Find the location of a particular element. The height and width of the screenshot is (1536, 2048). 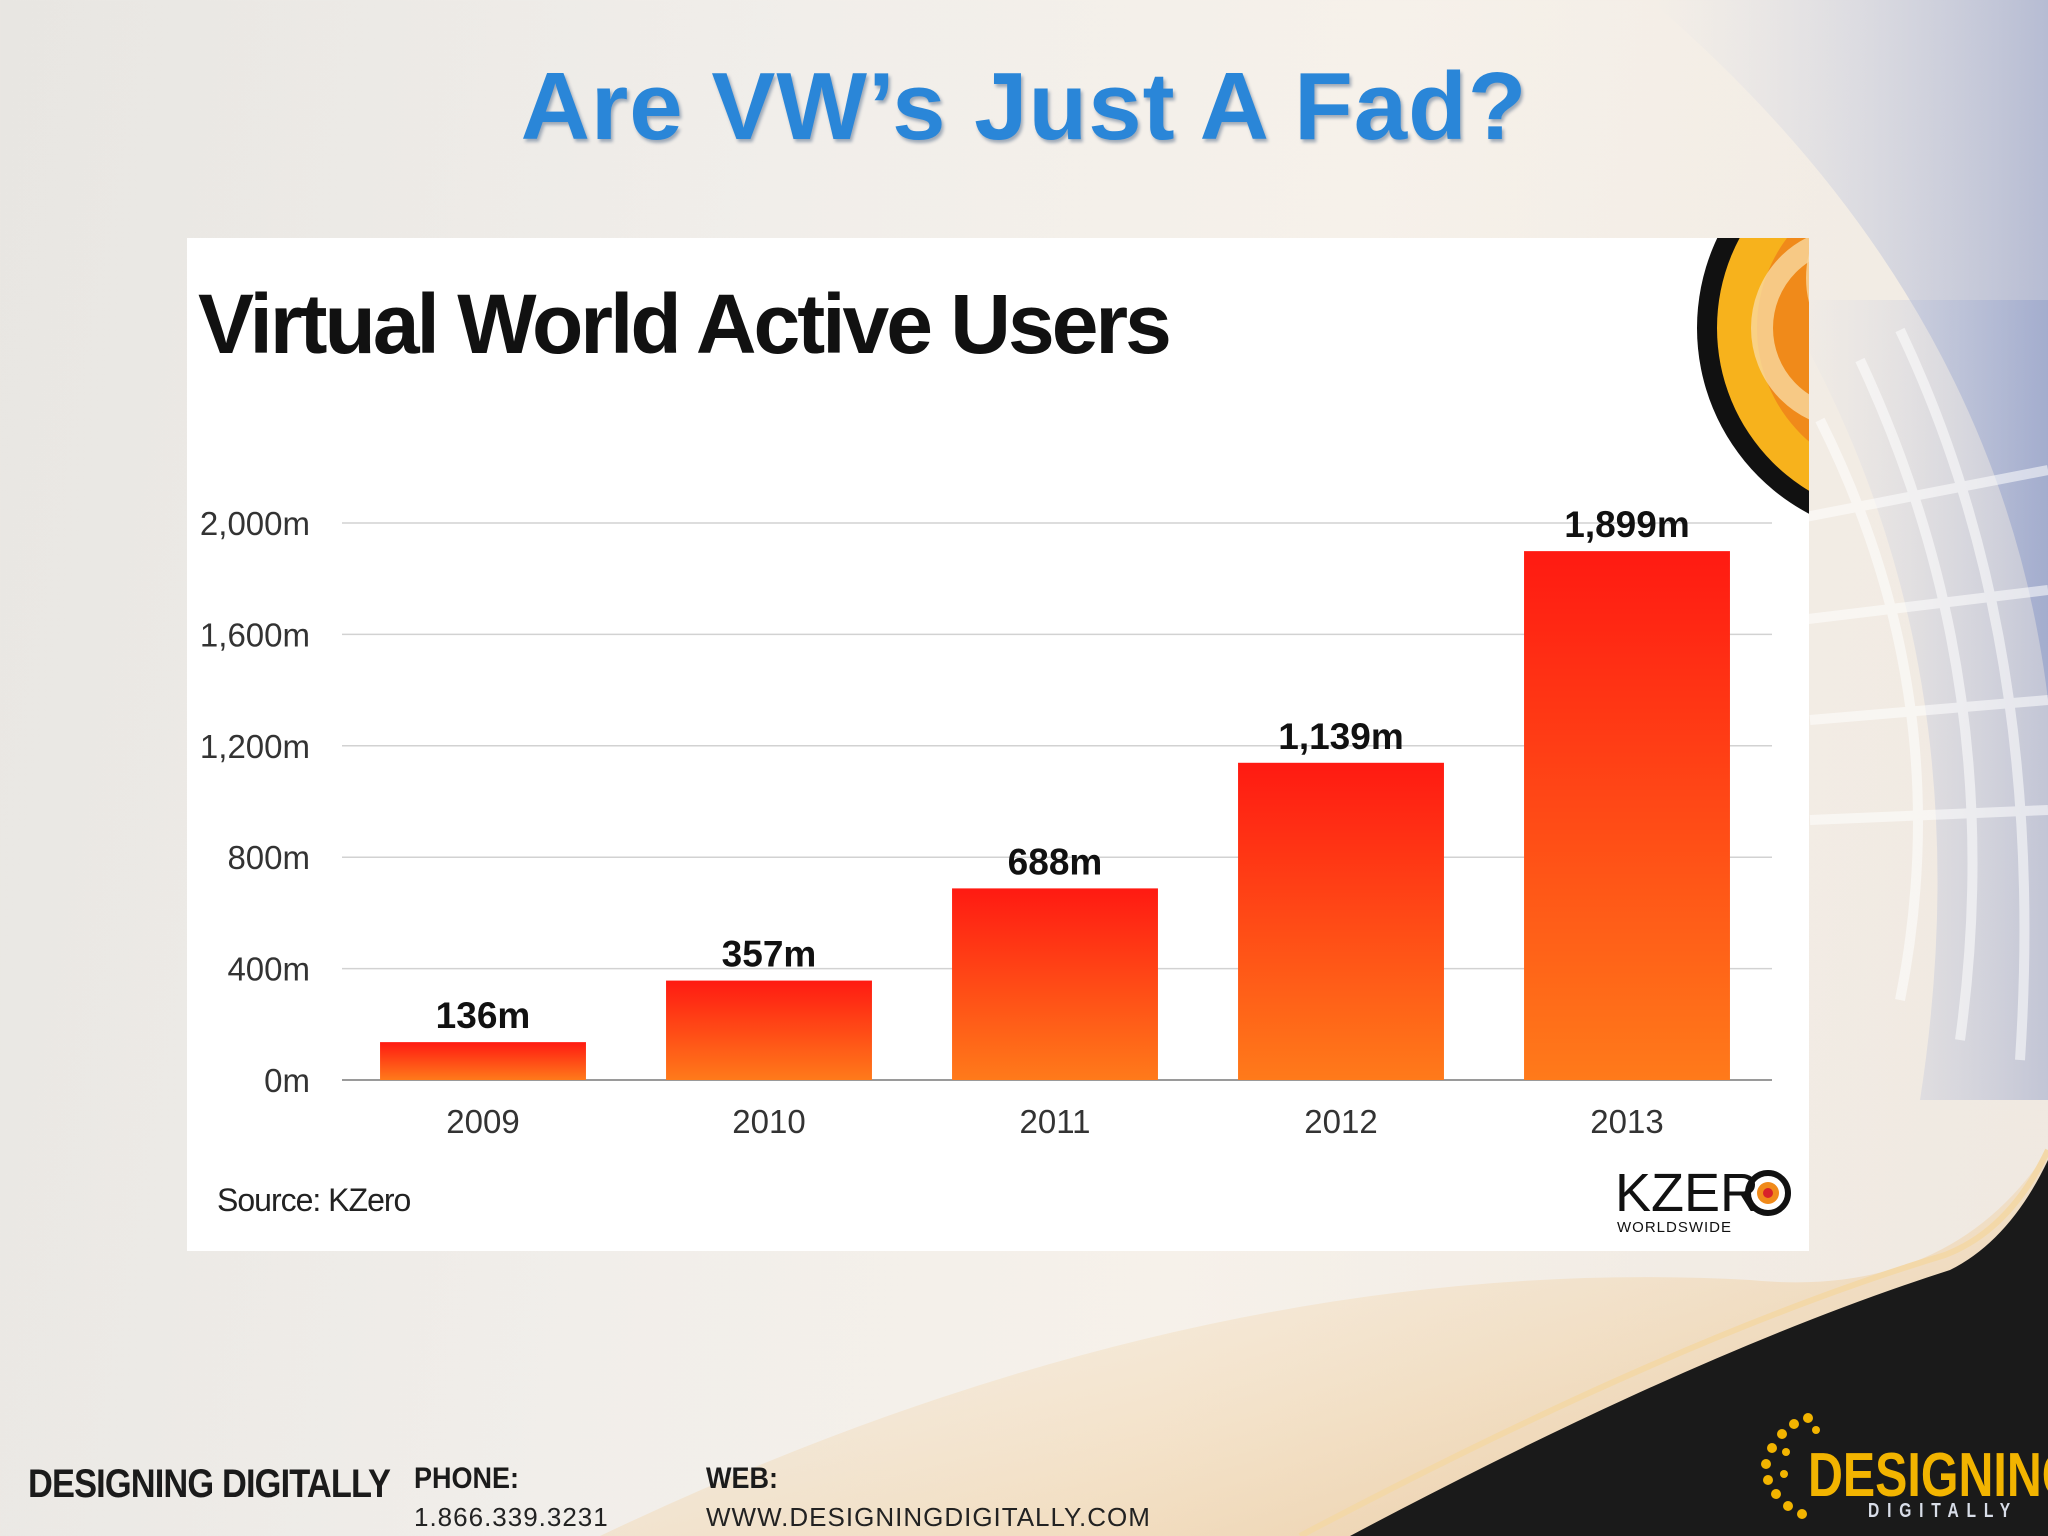

phone-label: PHONE: is located at coordinates (467, 1478).